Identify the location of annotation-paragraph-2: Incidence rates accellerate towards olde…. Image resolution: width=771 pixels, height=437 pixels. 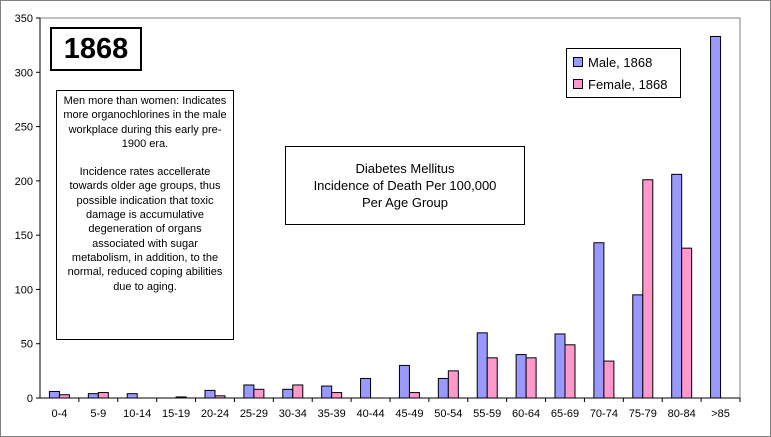
(145, 229).